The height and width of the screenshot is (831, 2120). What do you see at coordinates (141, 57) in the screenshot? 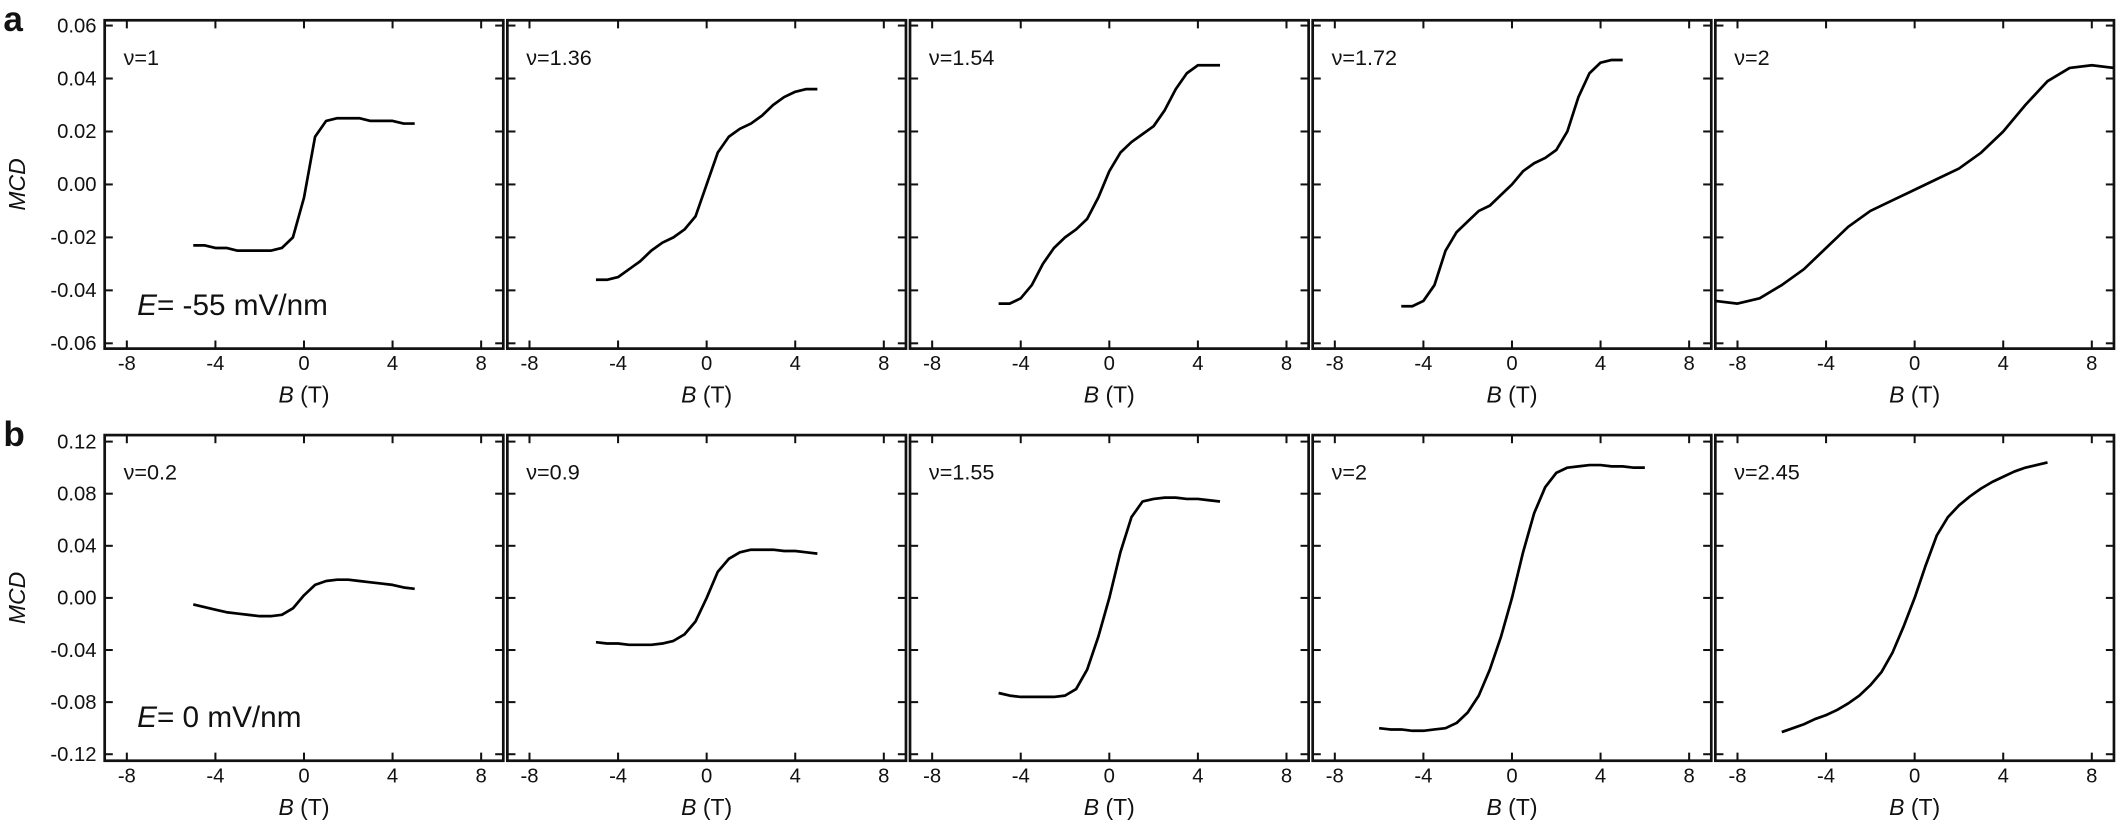
I see `panel-label: ν=1` at bounding box center [141, 57].